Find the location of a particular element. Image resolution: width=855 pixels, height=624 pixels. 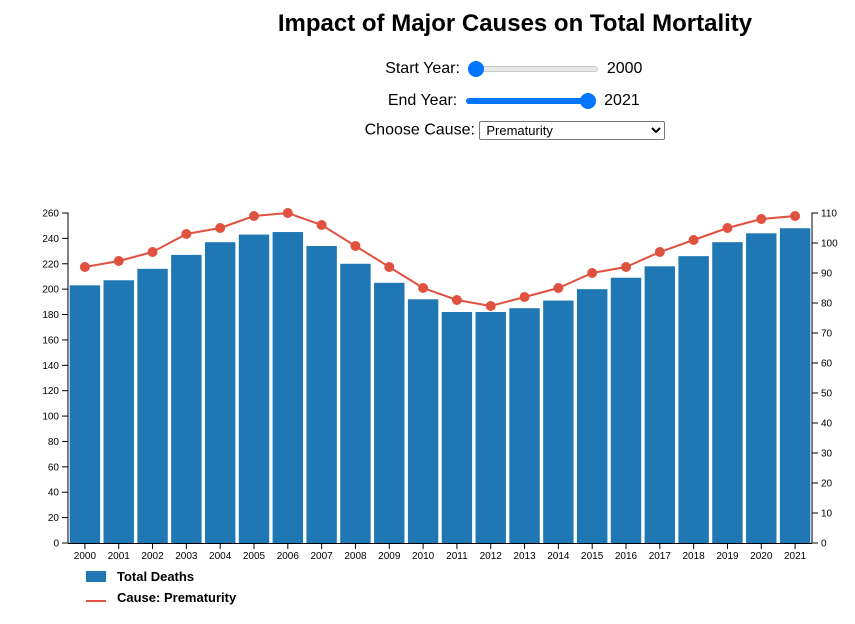

x-tick-label: 2006 is located at coordinates (288, 556).